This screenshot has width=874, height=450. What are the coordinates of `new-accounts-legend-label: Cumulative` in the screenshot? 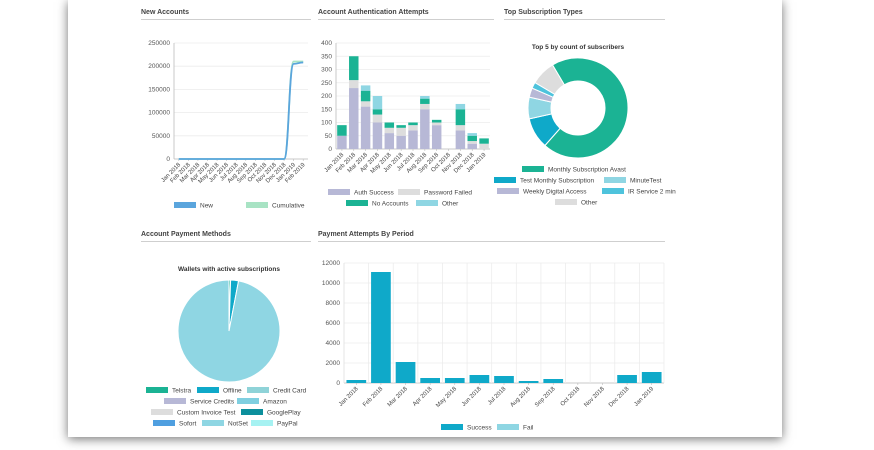 It's located at (288, 206).